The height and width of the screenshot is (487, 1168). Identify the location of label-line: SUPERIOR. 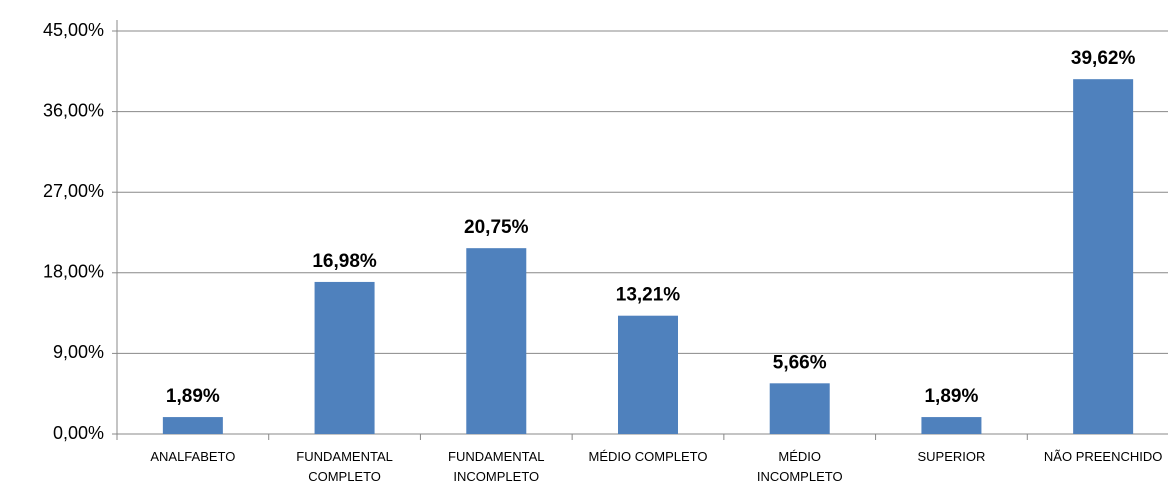
(951, 456).